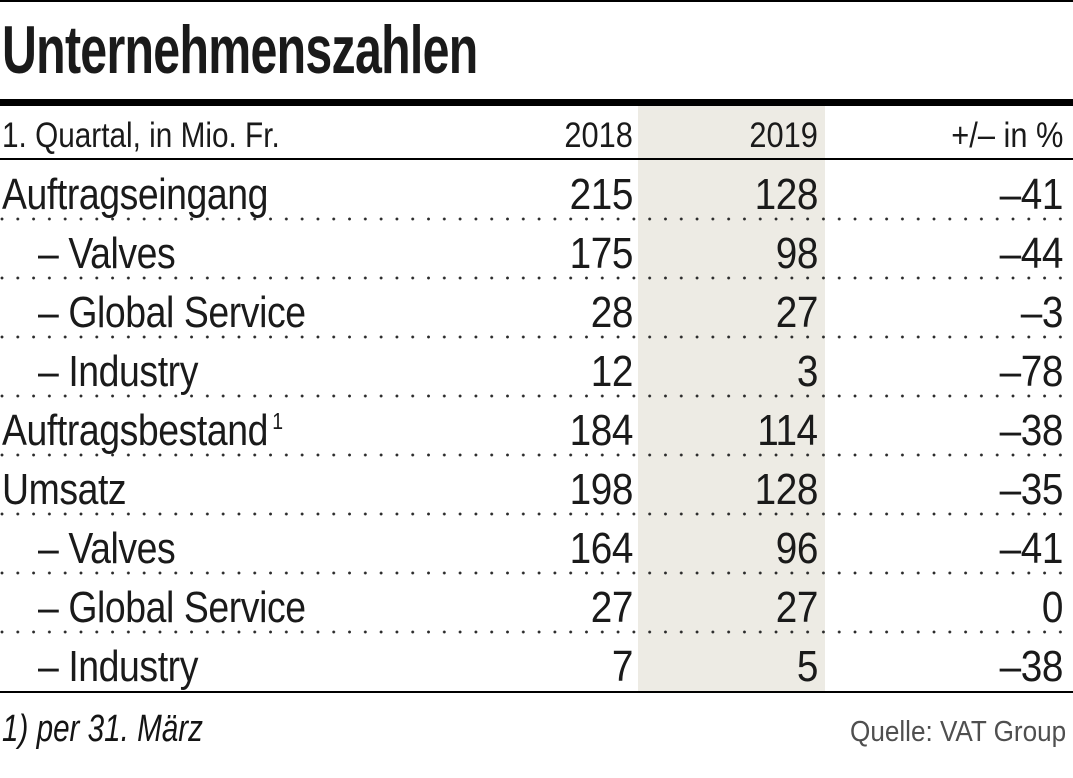  What do you see at coordinates (1031, 253) in the screenshot?
I see `value-change: –44` at bounding box center [1031, 253].